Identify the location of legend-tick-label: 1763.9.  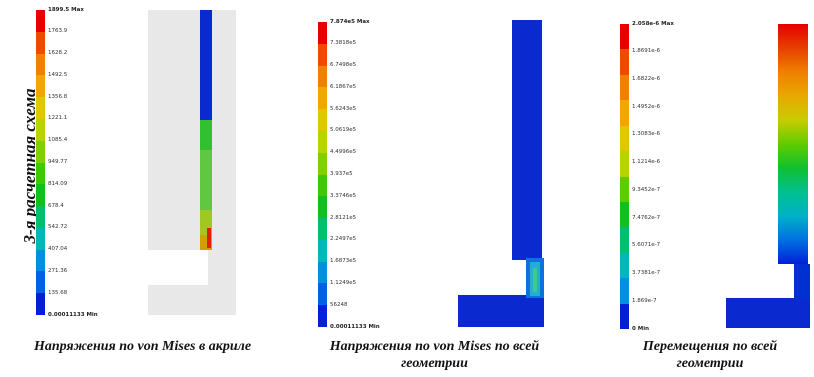
(58, 31).